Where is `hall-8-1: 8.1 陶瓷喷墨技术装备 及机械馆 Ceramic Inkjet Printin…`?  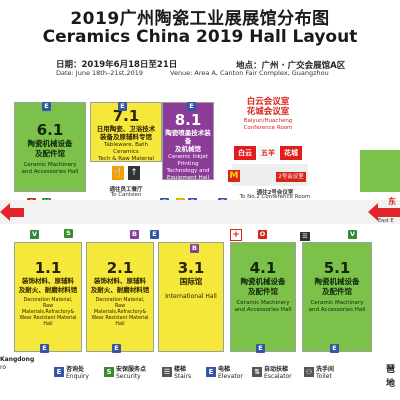
hall-8-1: 8.1 陶瓷喷墨技术装备 及机械馆 Ceramic Inkjet Printin… is located at coordinates (188, 141).